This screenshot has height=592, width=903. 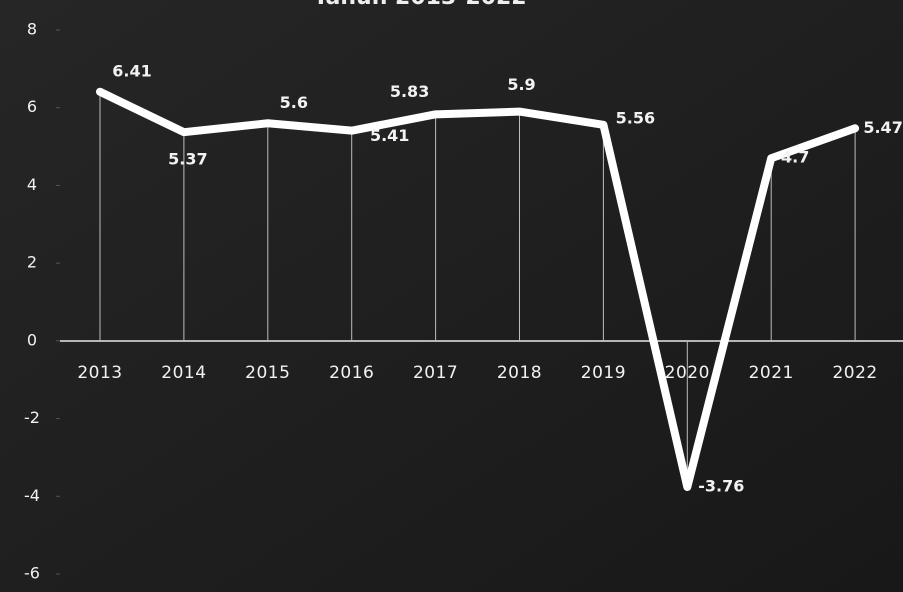 I want to click on y-tick-label: -6, so click(x=32, y=573).